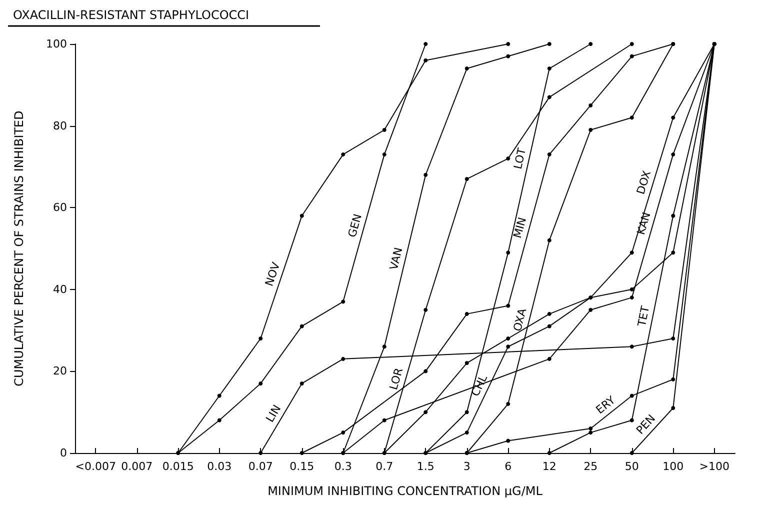 The height and width of the screenshot is (506, 763). What do you see at coordinates (520, 319) in the screenshot?
I see `text: OXA` at bounding box center [520, 319].